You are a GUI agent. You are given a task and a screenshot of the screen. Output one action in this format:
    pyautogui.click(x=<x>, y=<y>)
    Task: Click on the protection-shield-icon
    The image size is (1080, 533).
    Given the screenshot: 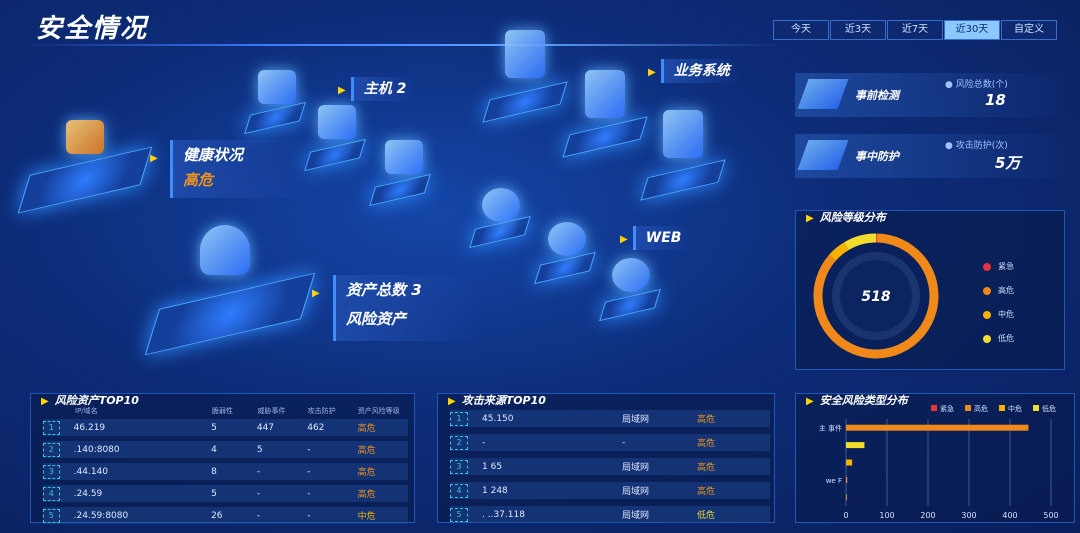 What is the action you would take?
    pyautogui.click(x=823, y=155)
    